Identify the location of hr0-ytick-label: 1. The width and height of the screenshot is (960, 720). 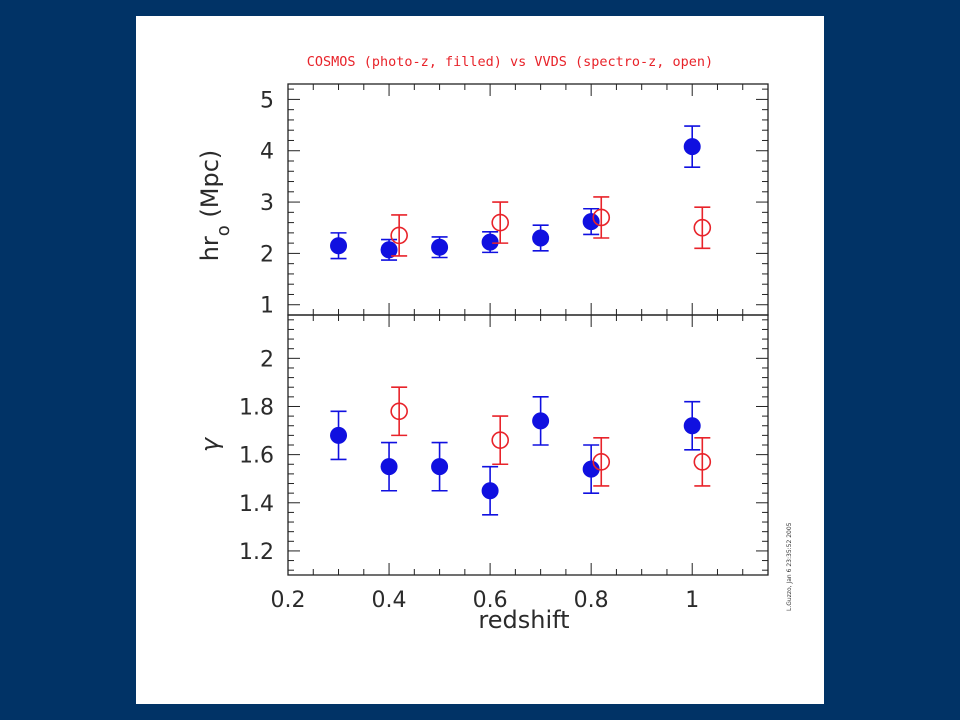
(267, 306).